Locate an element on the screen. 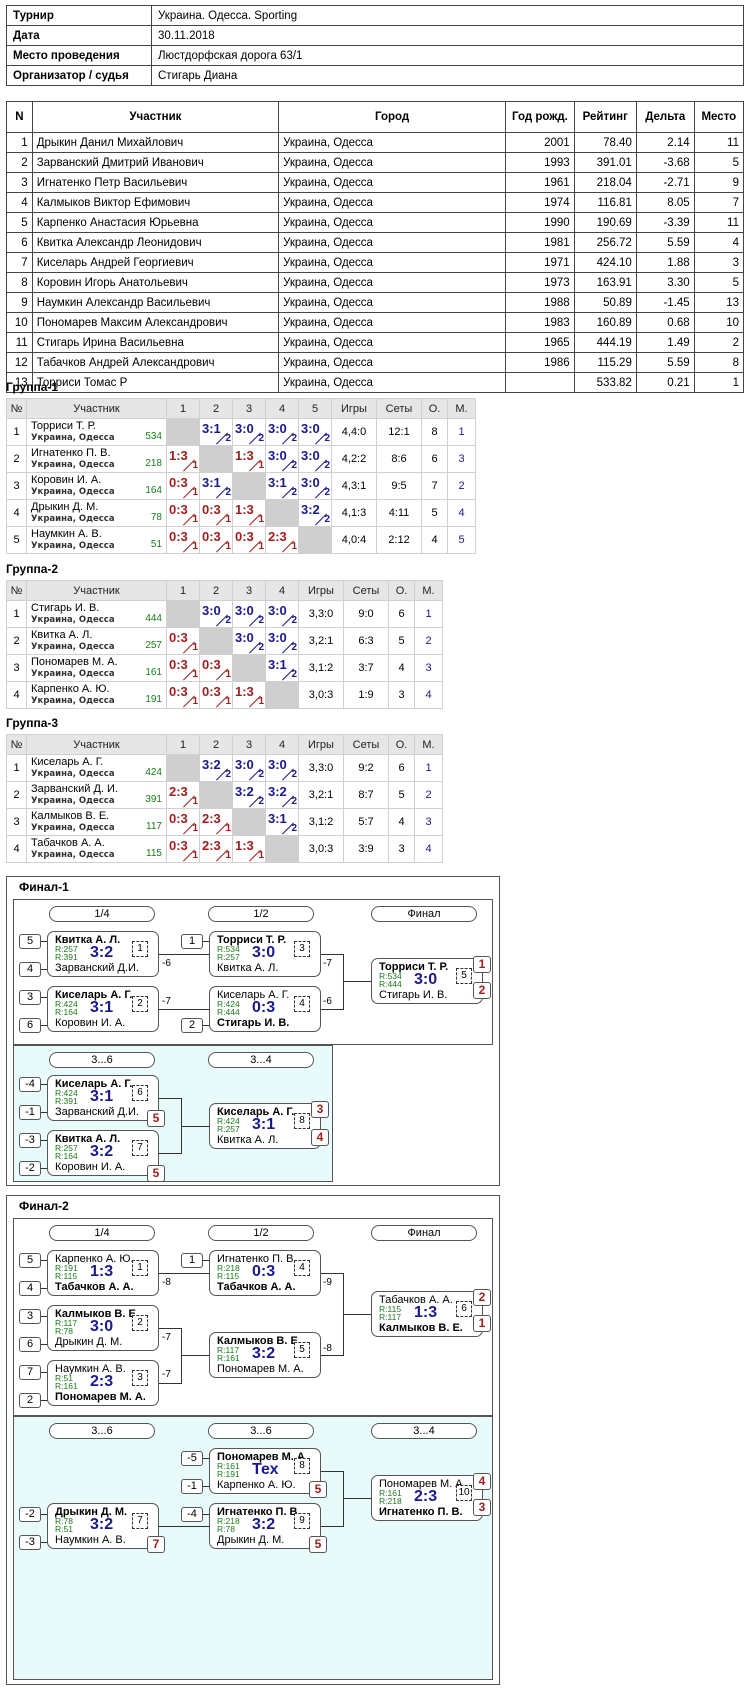  seed-box: -2 is located at coordinates (30, 1514).